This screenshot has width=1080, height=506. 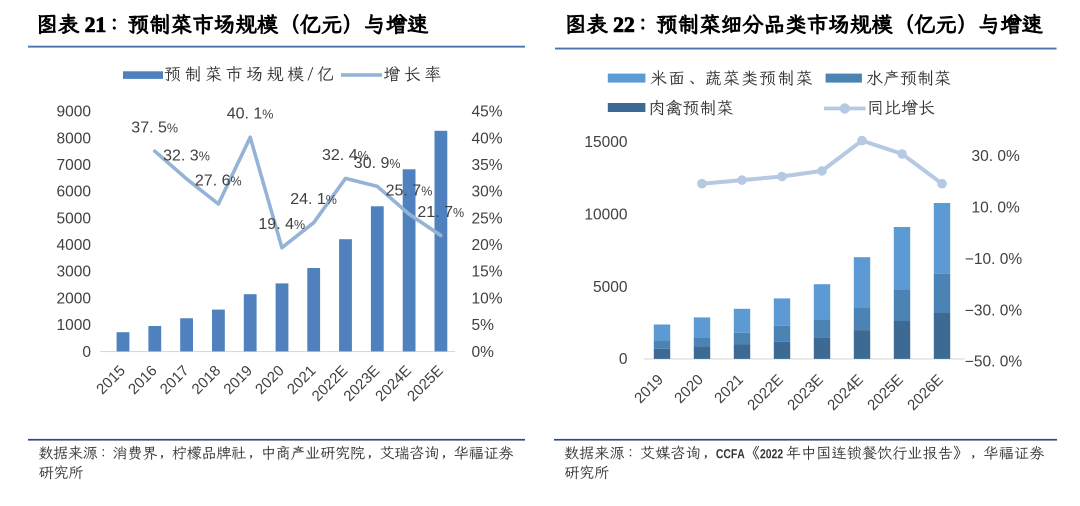 I want to click on svg-text: 30. 9%, so click(x=377, y=163).